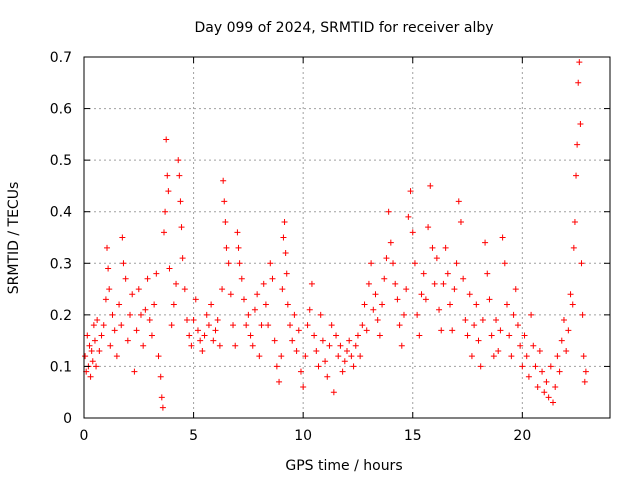 The image size is (640, 480). Describe the element at coordinates (413, 436) in the screenshot. I see `x-tick-label: 15` at that location.